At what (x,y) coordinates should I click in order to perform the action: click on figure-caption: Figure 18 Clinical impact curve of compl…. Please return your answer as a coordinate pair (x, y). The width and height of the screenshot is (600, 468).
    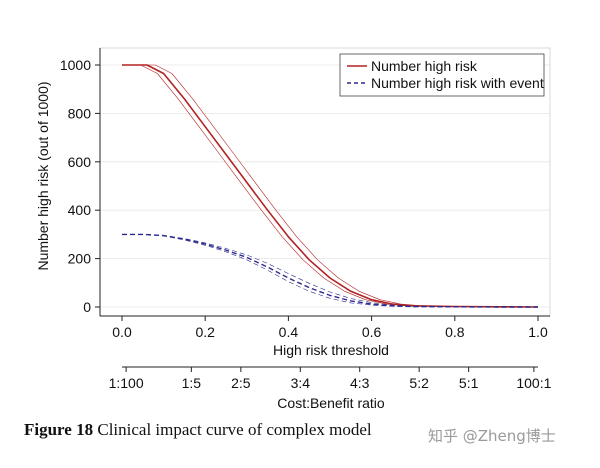
    Looking at the image, I should click on (304, 430).